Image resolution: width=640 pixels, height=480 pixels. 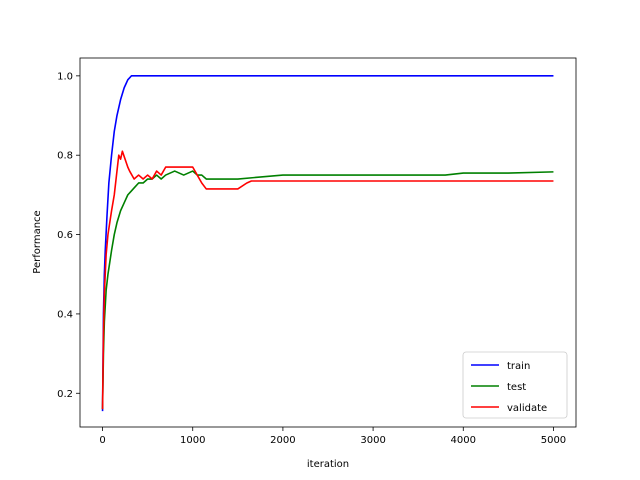 What do you see at coordinates (463, 440) in the screenshot?
I see `x-tick-label: 4000` at bounding box center [463, 440].